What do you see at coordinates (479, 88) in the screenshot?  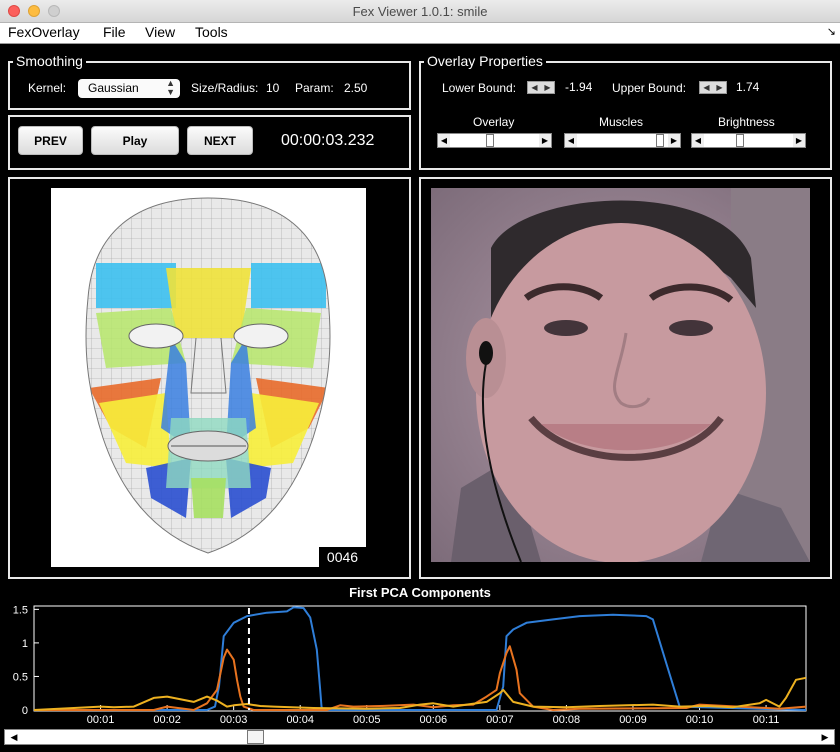 I see `lower-bound-label: Lower Bound:` at bounding box center [479, 88].